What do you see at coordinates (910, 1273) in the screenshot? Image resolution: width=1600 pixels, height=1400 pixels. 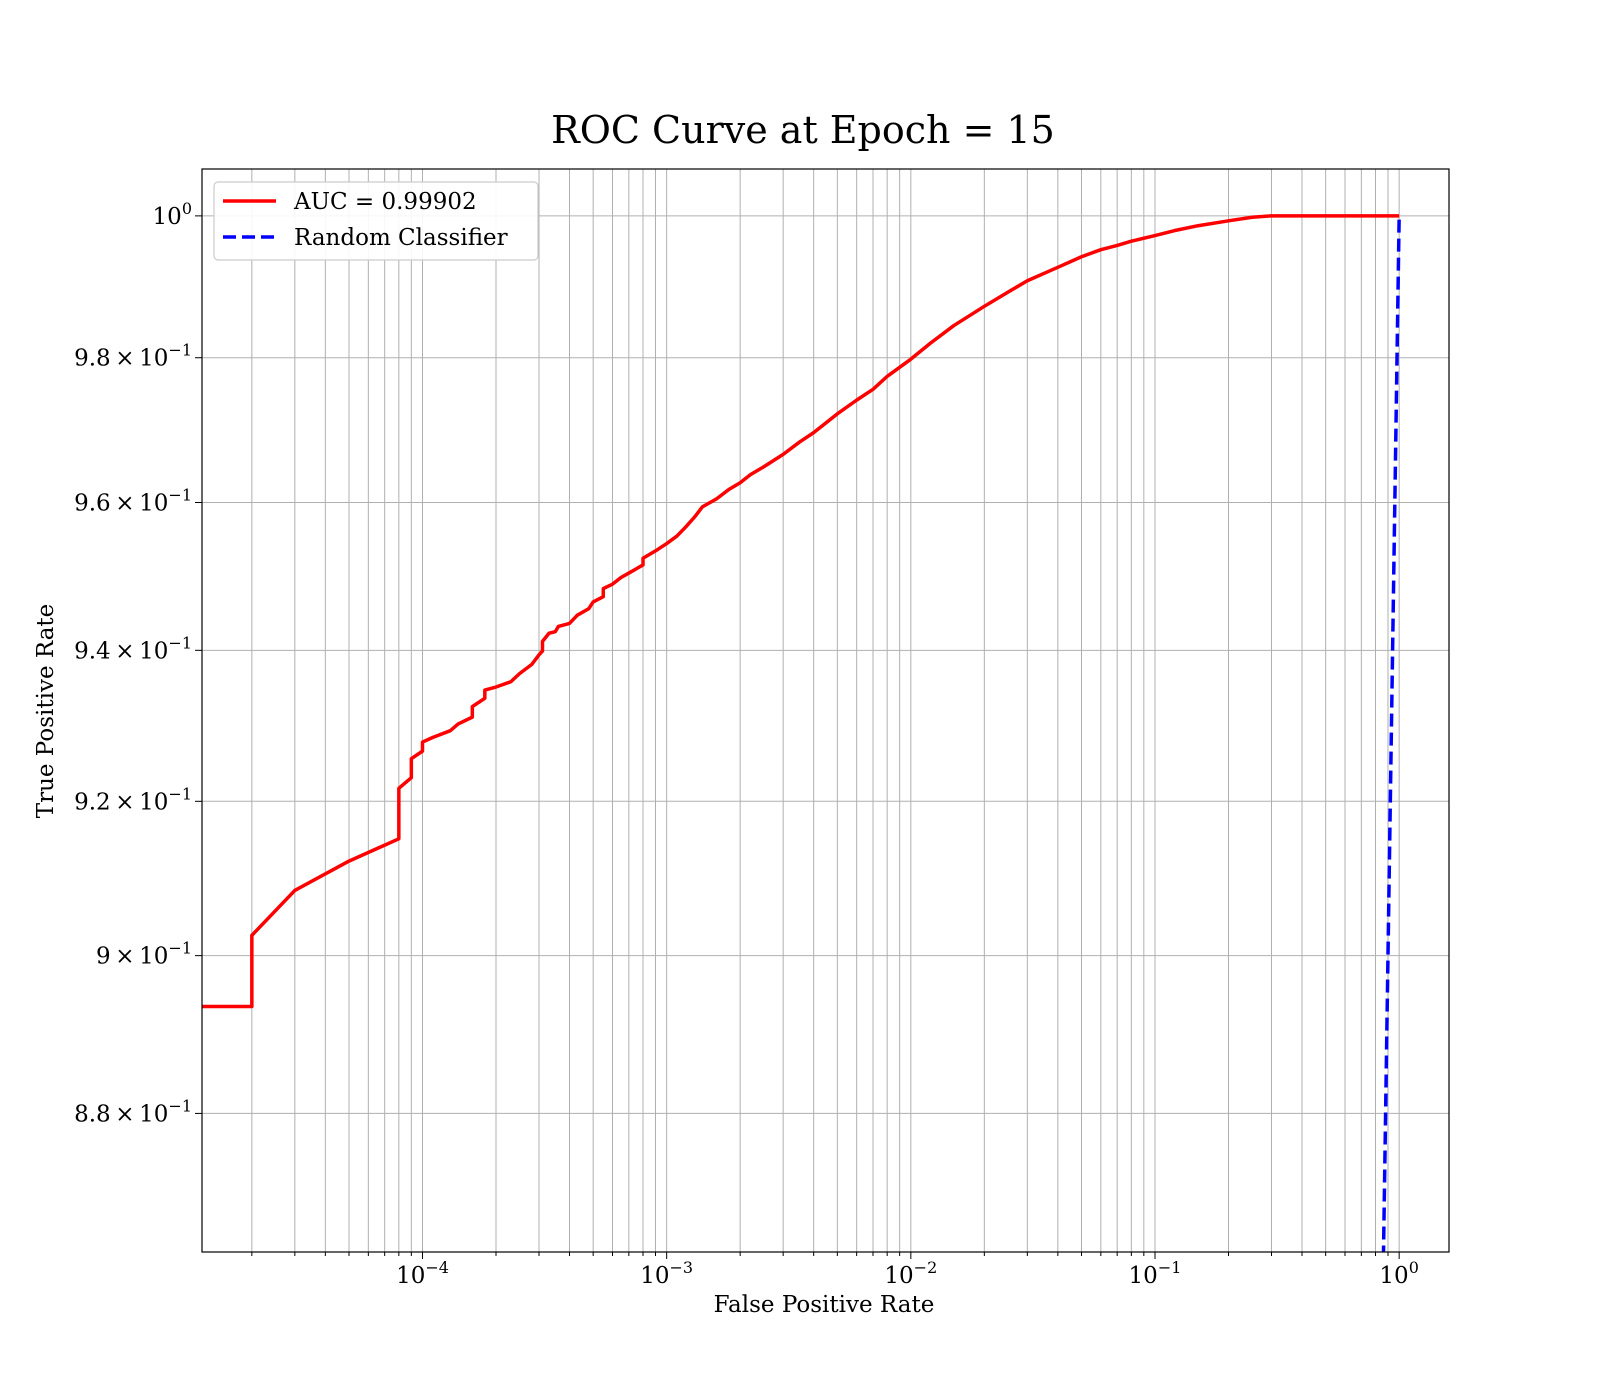 I see `x-tick-label: 10⁻²` at bounding box center [910, 1273].